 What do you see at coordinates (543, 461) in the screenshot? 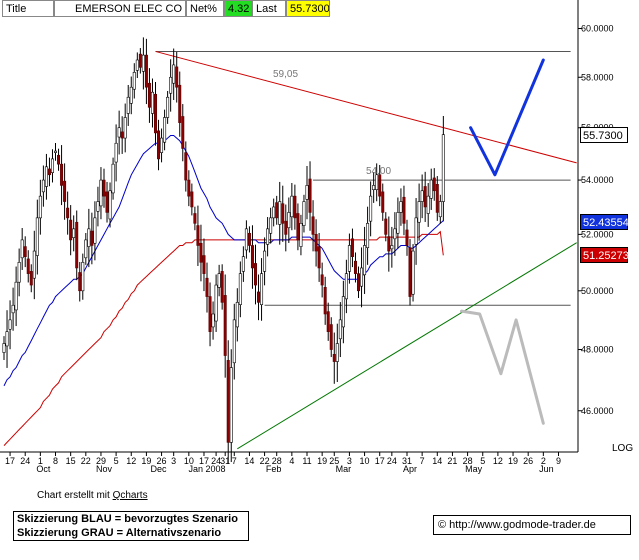
I see `x-tick-label: 2` at bounding box center [543, 461].